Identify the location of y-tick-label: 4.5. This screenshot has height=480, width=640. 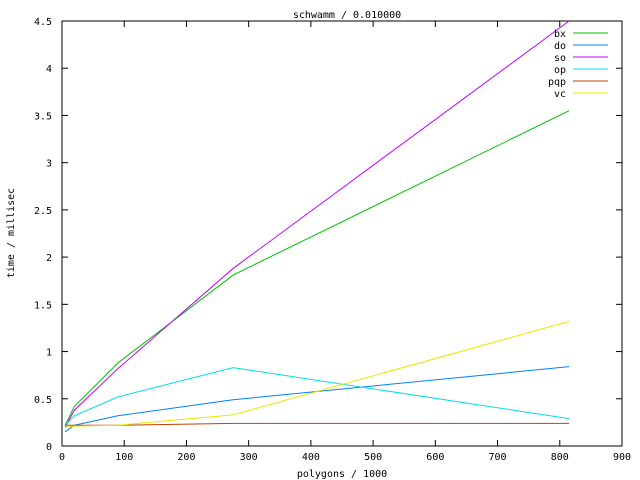
(43, 22).